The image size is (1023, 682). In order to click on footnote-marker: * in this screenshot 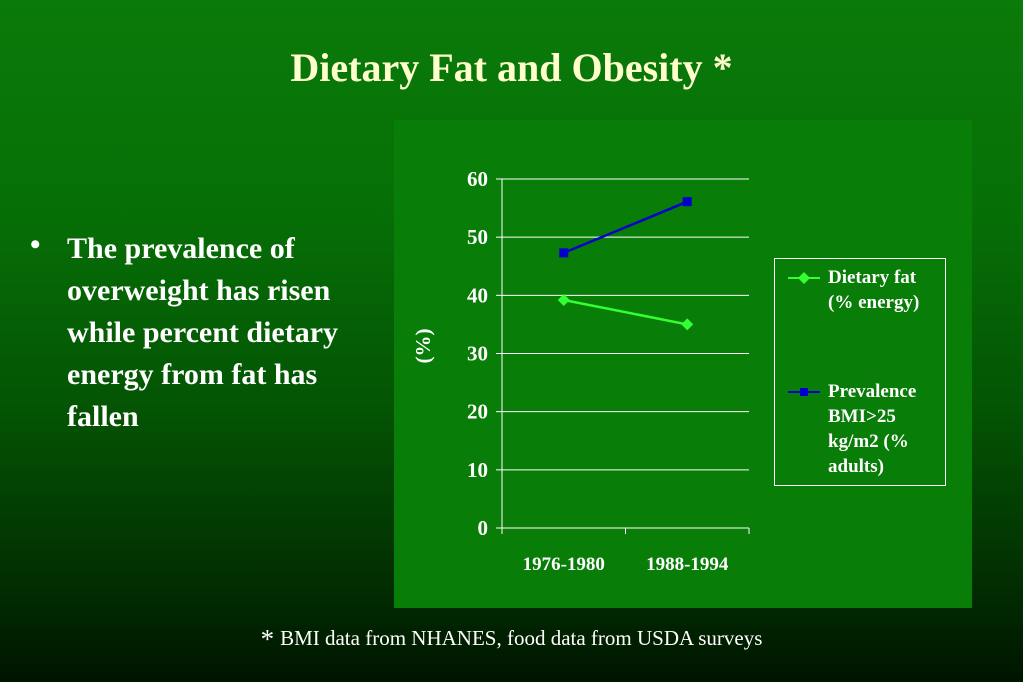, I will do `click(267, 639)`.